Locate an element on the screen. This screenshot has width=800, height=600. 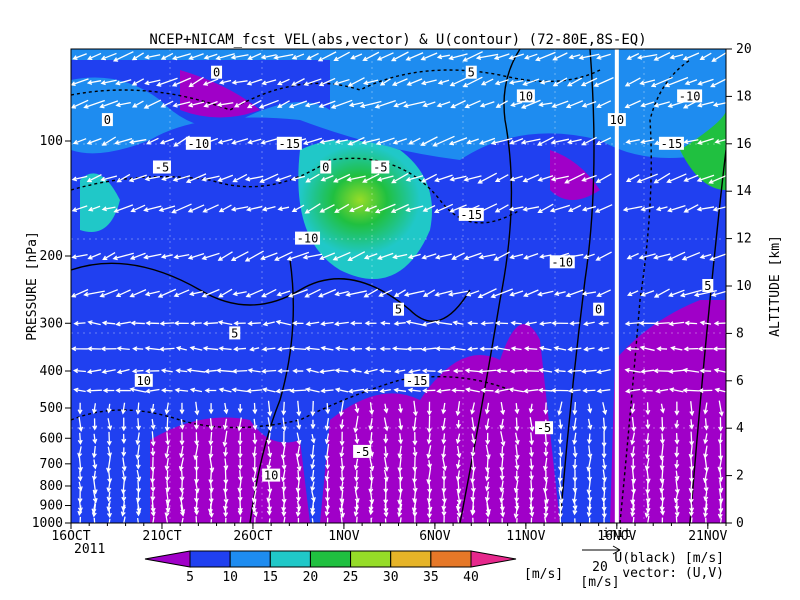
vector-key-unit: [m/s] is located at coordinates (599, 582).